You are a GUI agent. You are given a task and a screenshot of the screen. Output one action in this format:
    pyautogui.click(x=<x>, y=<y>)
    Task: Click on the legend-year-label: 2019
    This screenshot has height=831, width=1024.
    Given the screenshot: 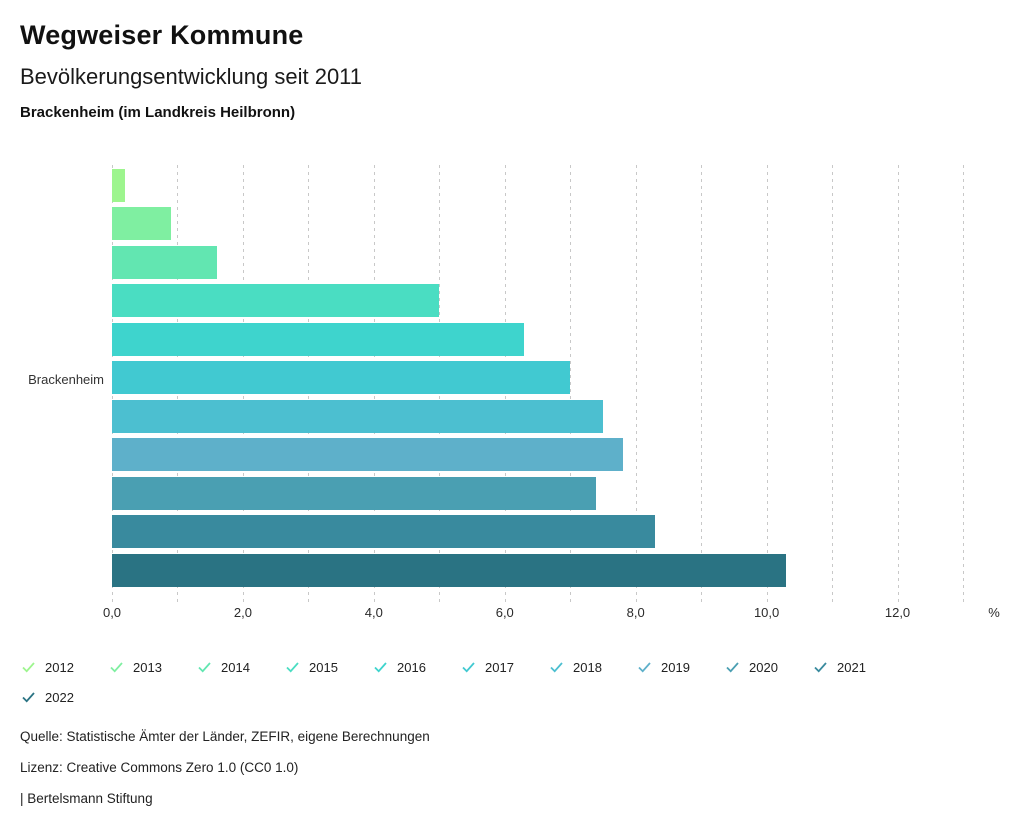 What is the action you would take?
    pyautogui.click(x=675, y=667)
    